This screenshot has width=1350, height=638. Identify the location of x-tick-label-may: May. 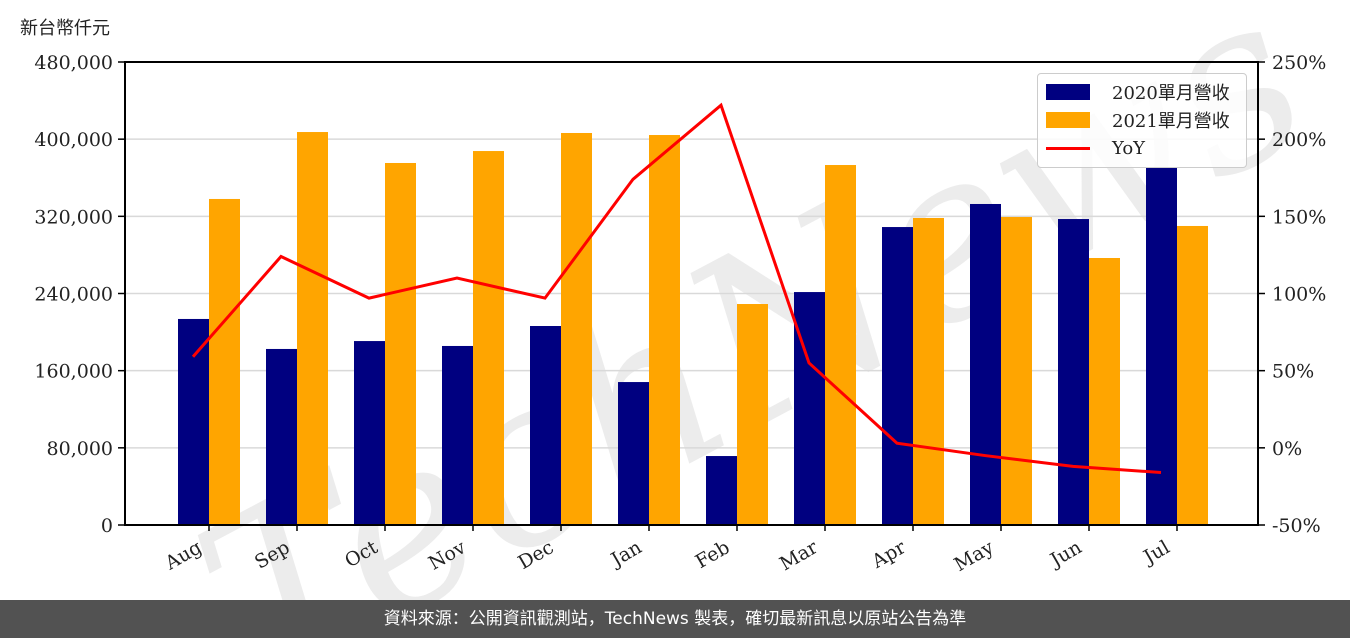
(974, 556).